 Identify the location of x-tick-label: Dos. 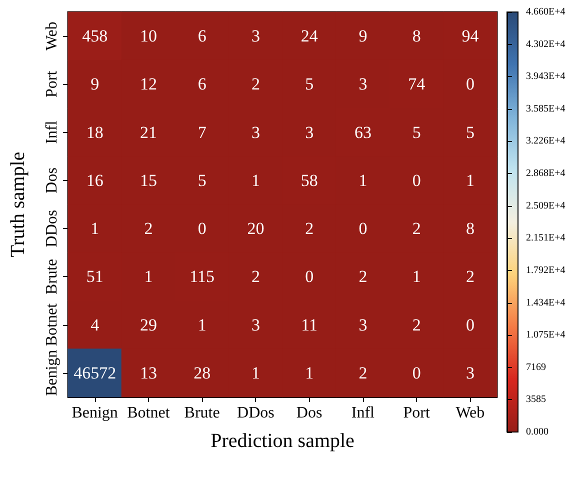
(309, 413).